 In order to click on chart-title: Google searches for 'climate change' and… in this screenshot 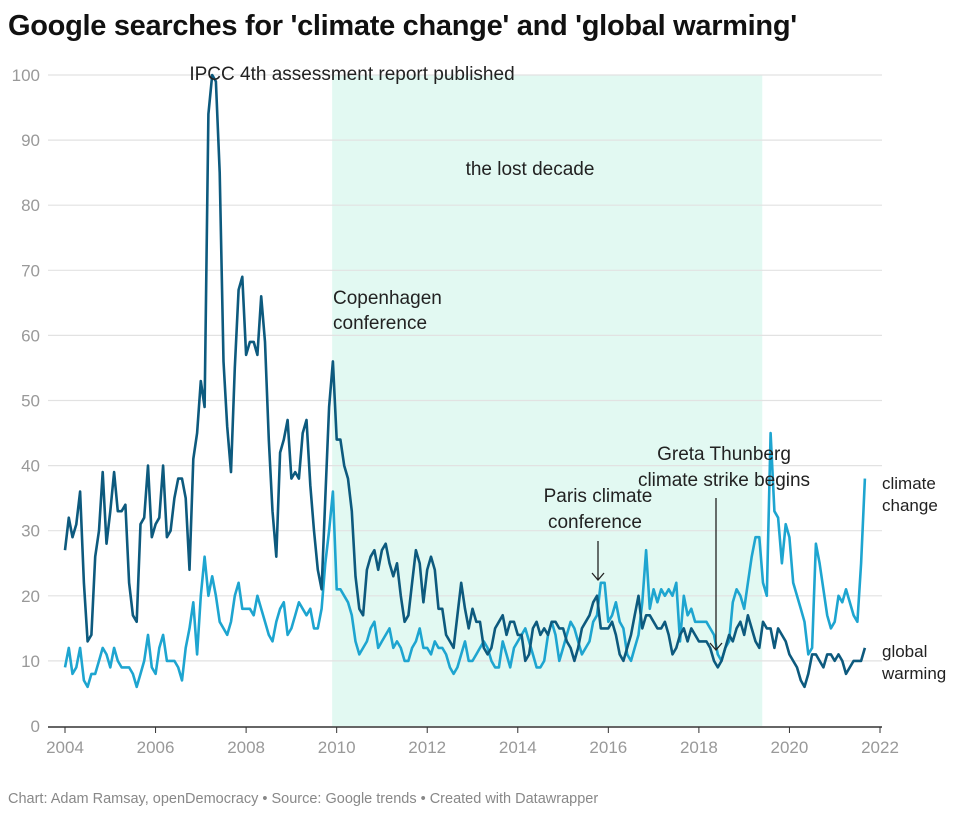, I will do `click(402, 26)`.